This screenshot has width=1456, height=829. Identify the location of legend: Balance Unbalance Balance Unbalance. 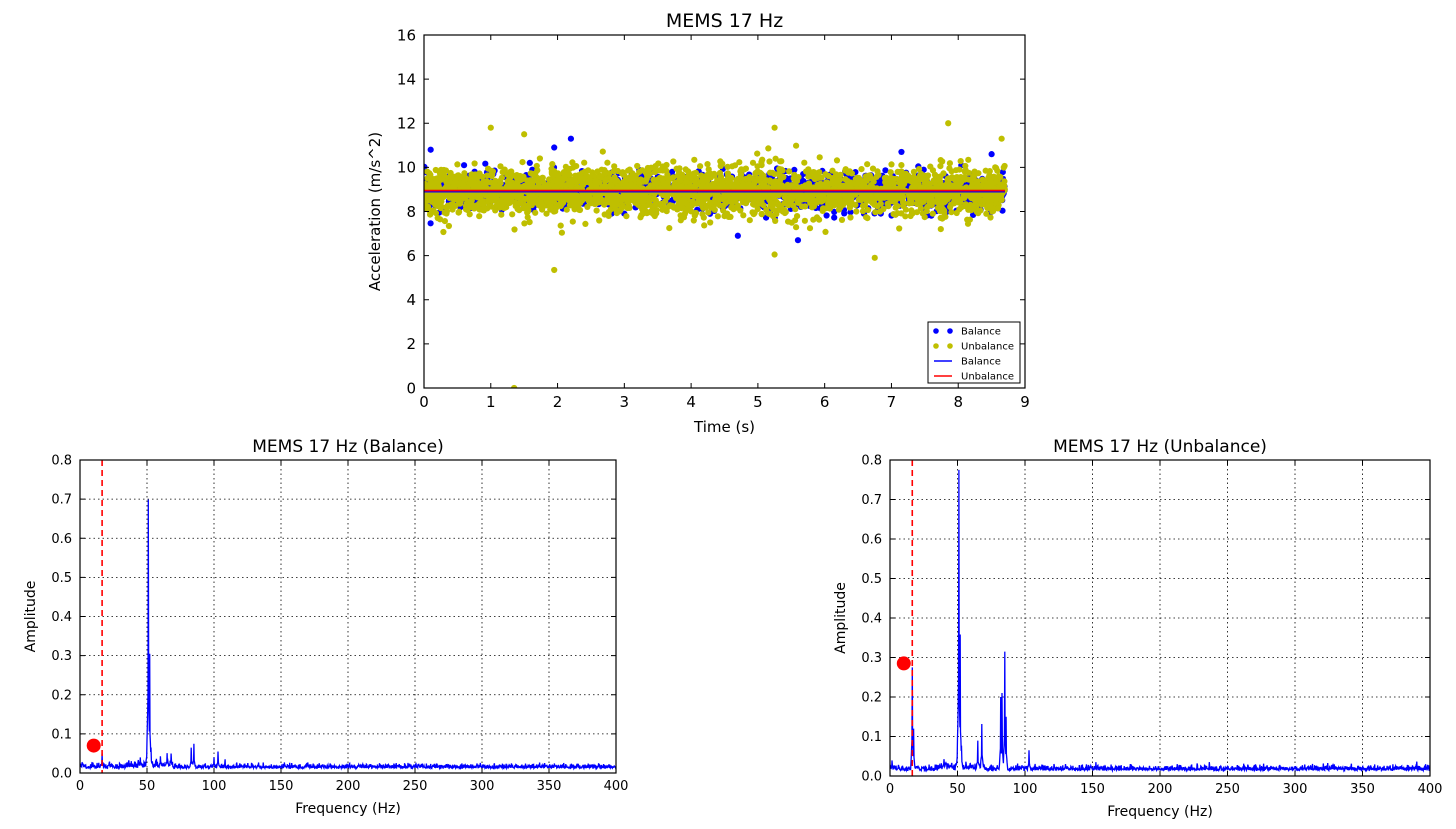
(974, 352).